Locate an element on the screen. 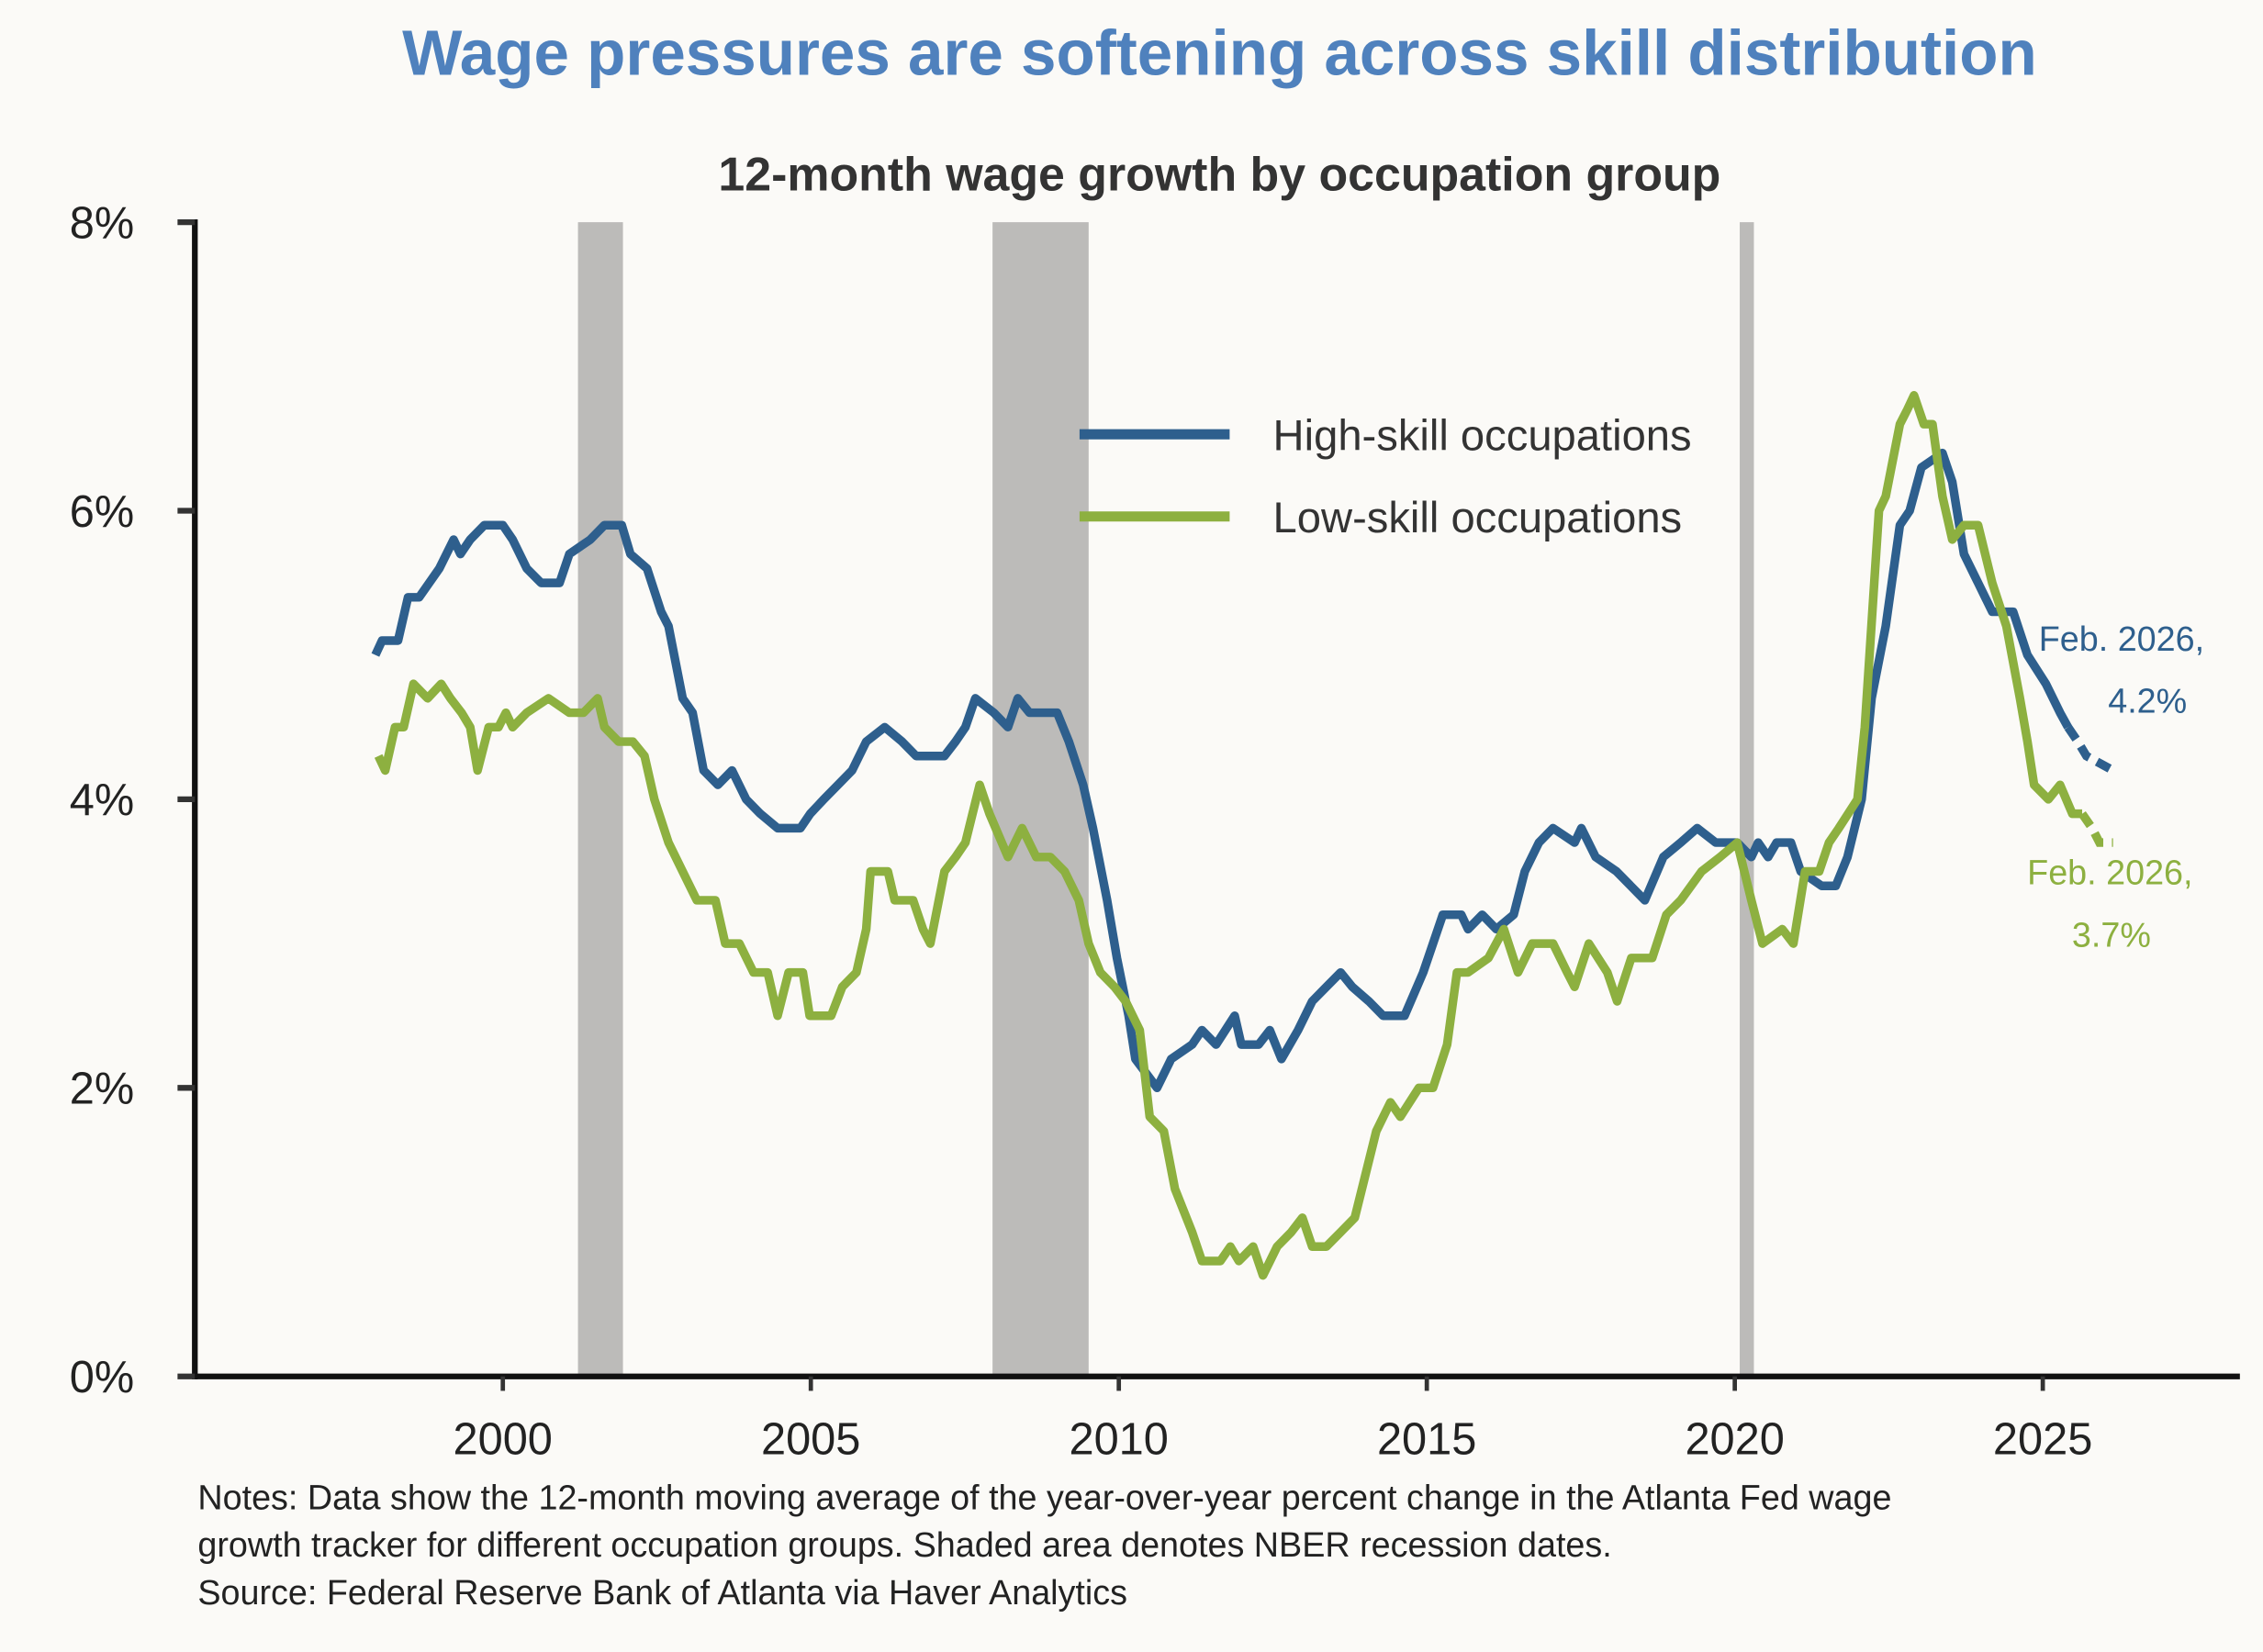 The width and height of the screenshot is (2263, 1652). y-tick-label: 4% is located at coordinates (102, 800).